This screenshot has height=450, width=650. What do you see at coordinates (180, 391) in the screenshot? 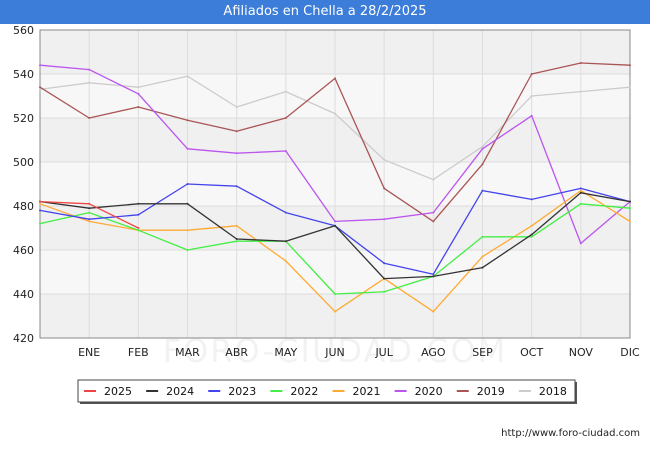
I see `legend-label-2024: 2024` at bounding box center [180, 391].